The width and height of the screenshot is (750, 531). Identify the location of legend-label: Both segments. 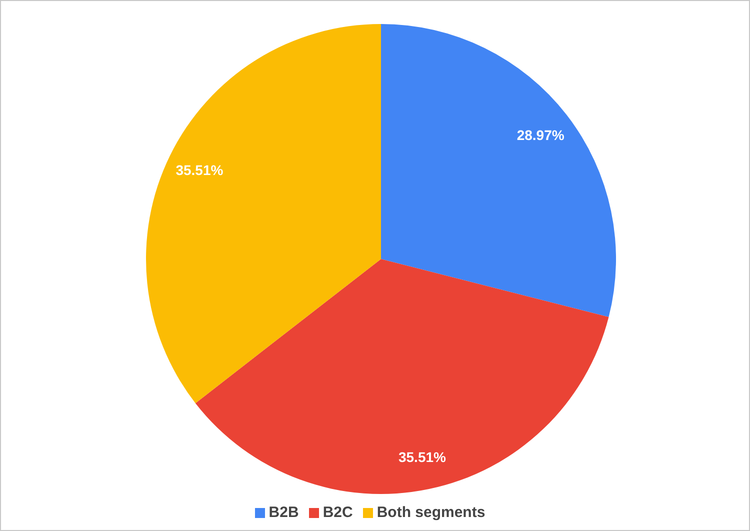
(431, 512).